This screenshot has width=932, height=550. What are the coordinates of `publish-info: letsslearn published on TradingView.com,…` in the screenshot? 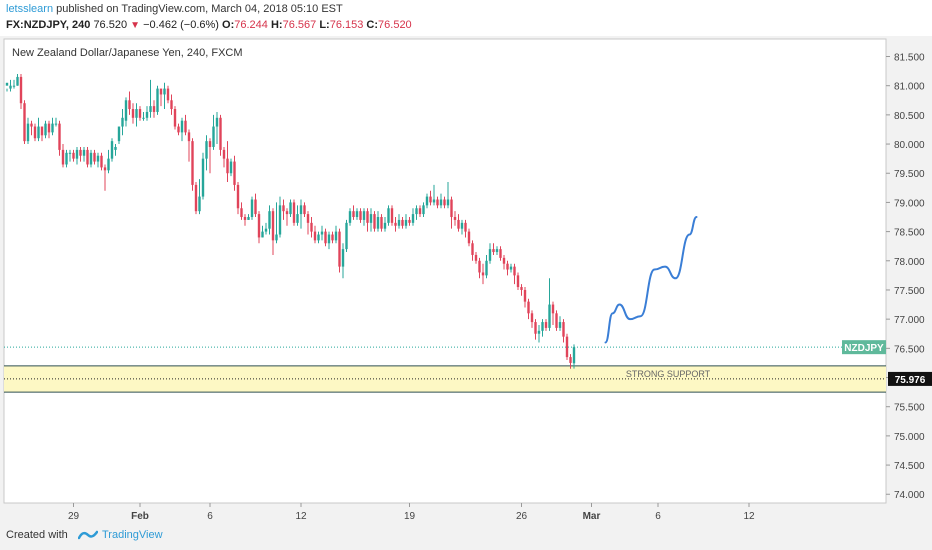 It's located at (174, 9).